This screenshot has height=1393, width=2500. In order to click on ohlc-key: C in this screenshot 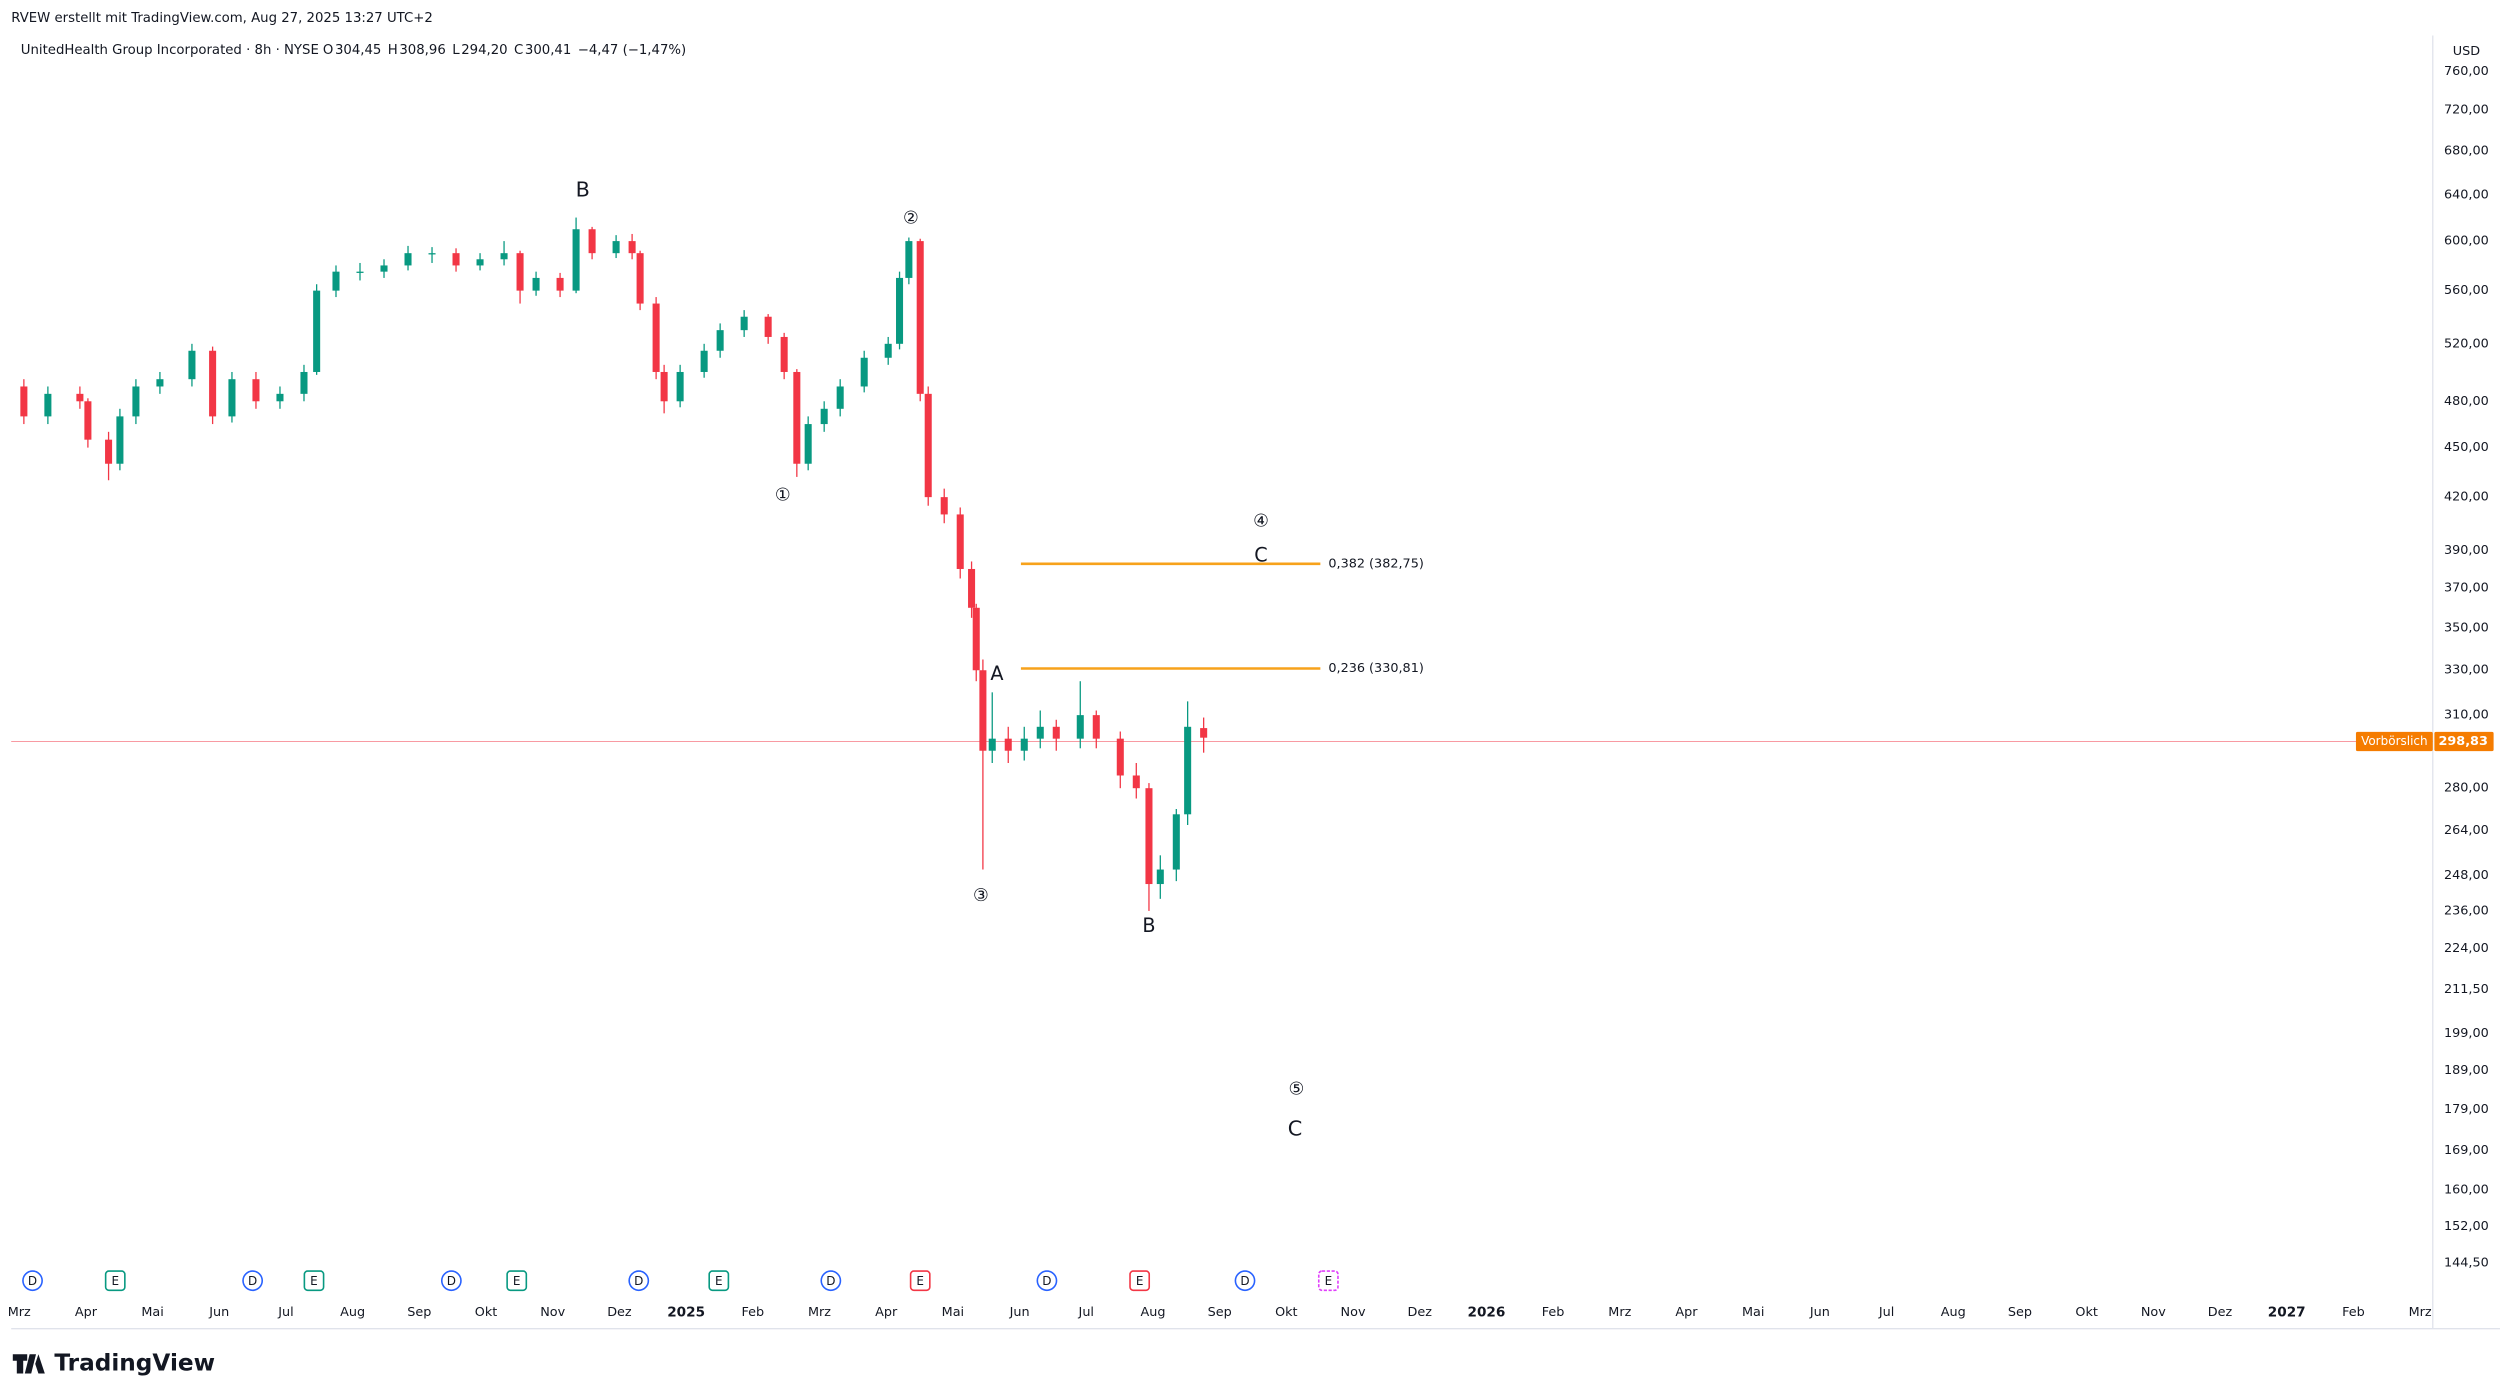, I will do `click(518, 50)`.